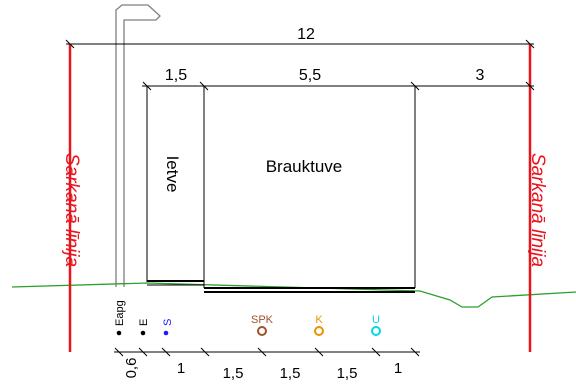  I want to click on red-line-right-label: Sarkanā līnija, so click(537, 210).